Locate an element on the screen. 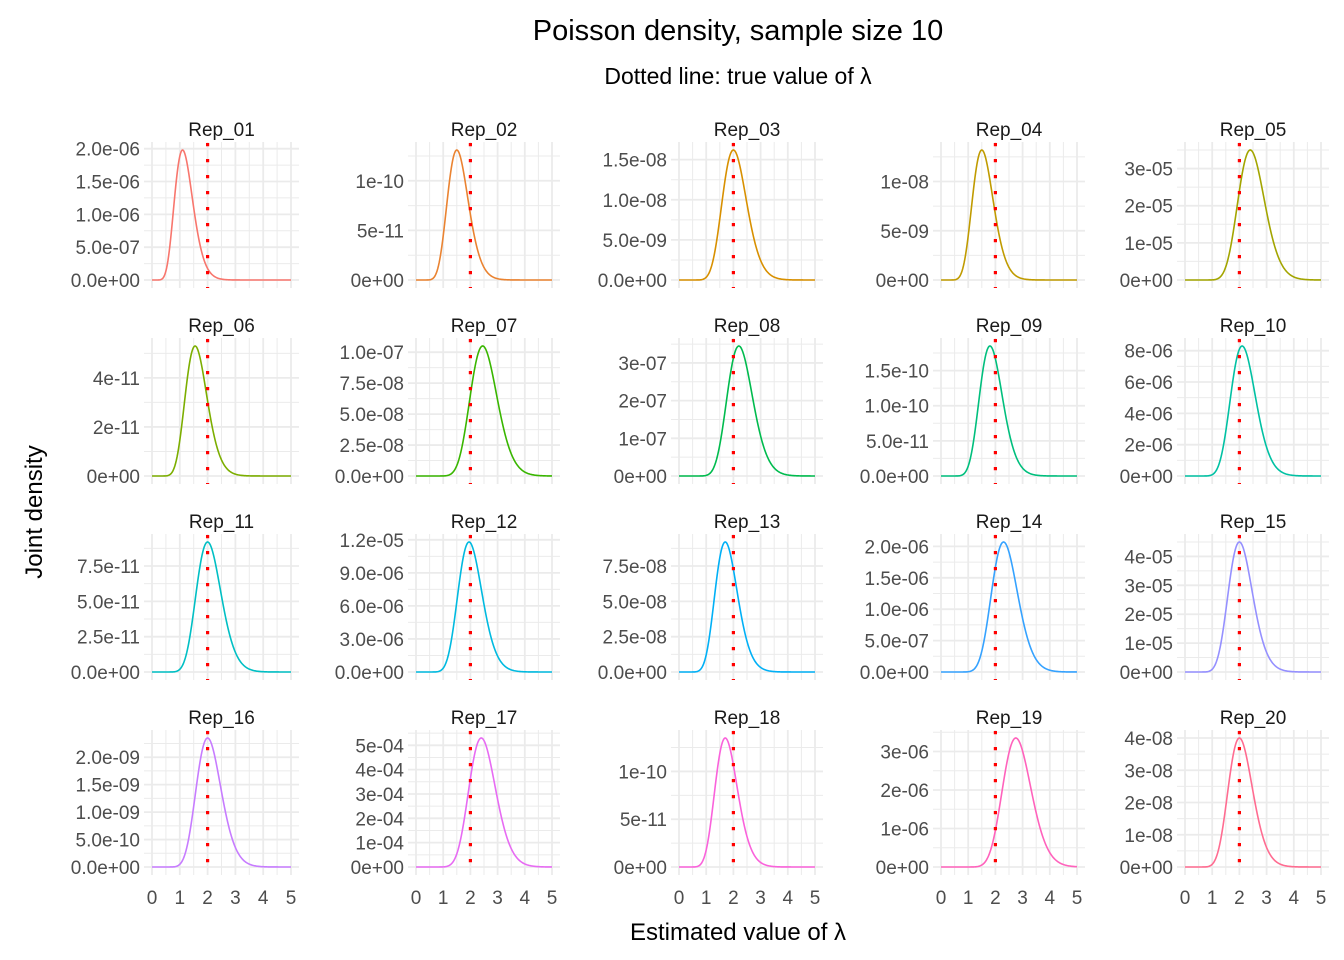  y-tick-label: 1.5e-08 is located at coordinates (635, 161).